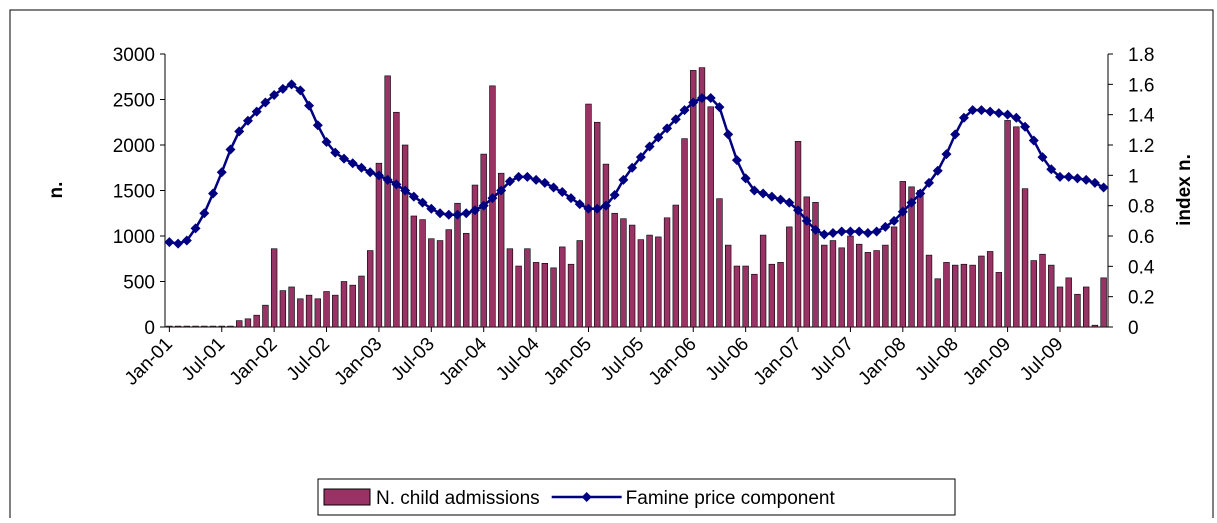  What do you see at coordinates (134, 146) in the screenshot?
I see `y-tick-label: 2000` at bounding box center [134, 146].